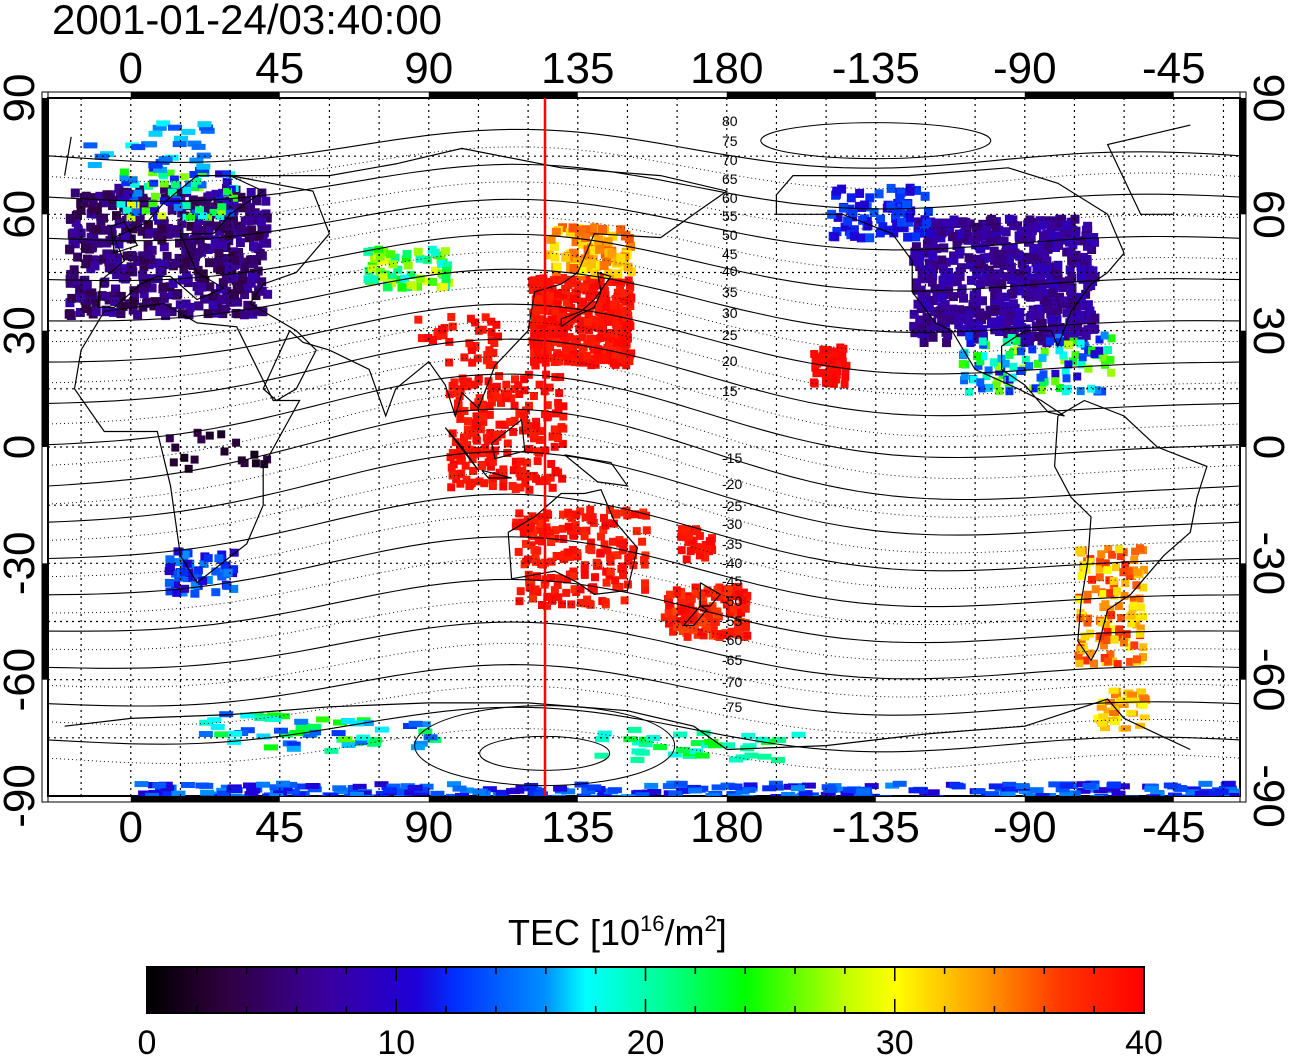 The image size is (1292, 1057). Describe the element at coordinates (732, 506) in the screenshot. I see `contour-label: -25` at that location.